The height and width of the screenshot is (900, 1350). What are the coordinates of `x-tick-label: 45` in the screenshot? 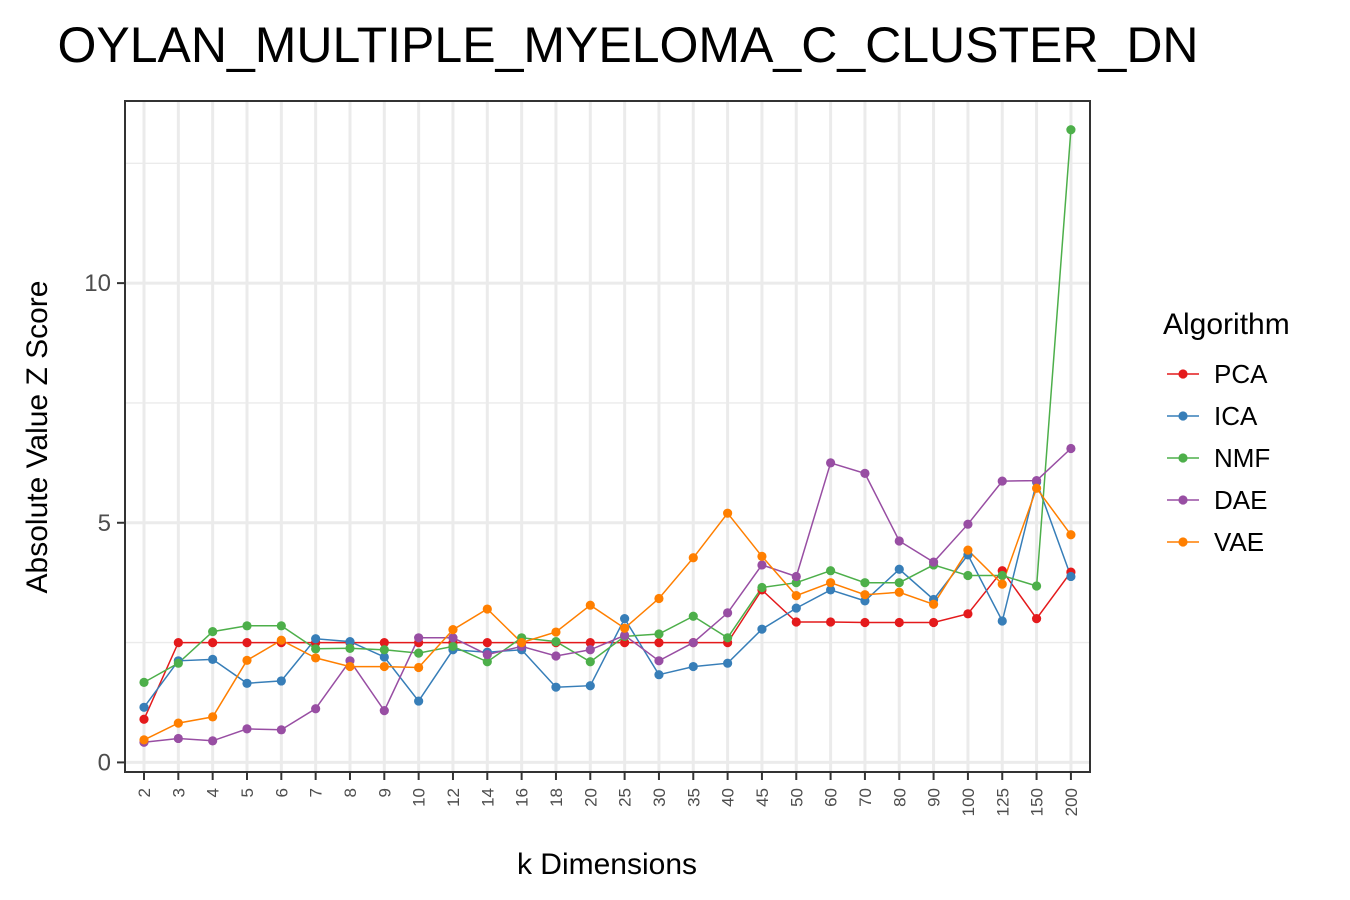 It's located at (762, 797).